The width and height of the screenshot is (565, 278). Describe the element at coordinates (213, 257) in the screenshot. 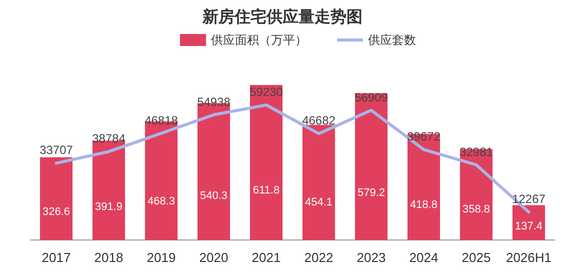

I see `x-tick-label: 2020` at that location.